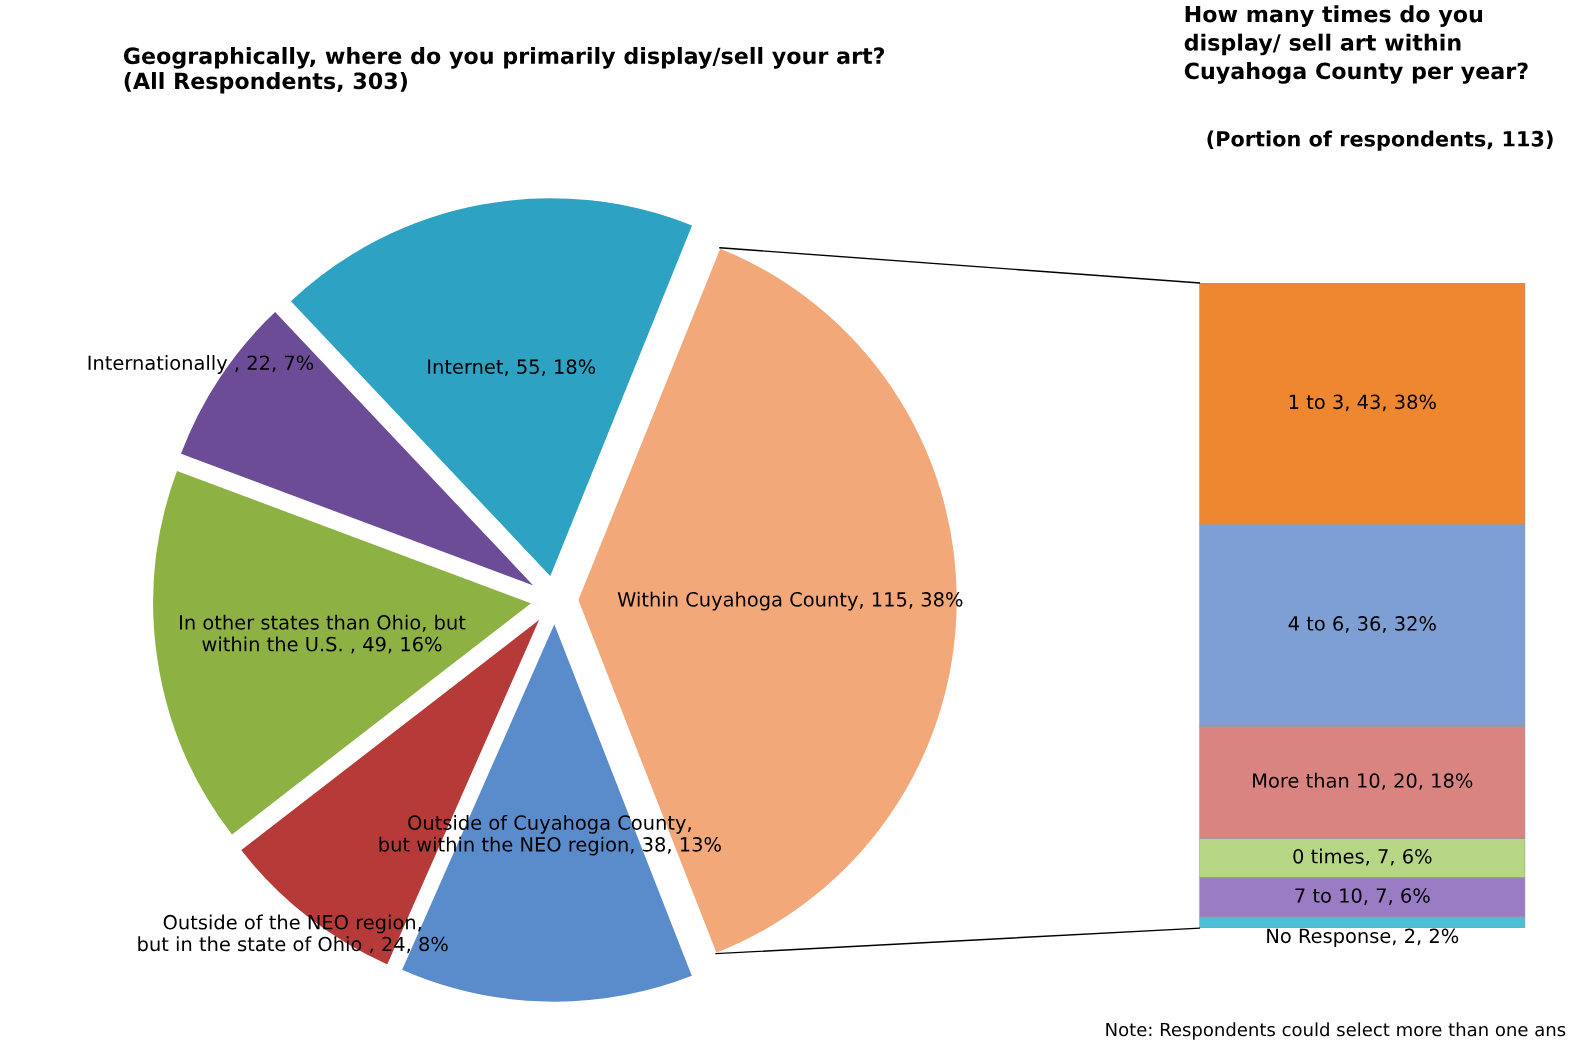 The height and width of the screenshot is (1044, 1574). What do you see at coordinates (201, 364) in the screenshot?
I see `slice-label: Internationally , 22, 7%` at bounding box center [201, 364].